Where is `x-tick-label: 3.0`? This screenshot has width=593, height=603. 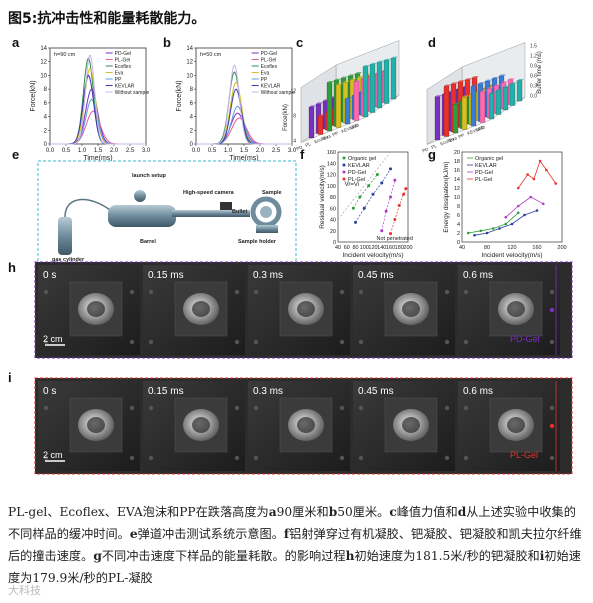
x-tick-label: 3.0 is located at coordinates (146, 151).